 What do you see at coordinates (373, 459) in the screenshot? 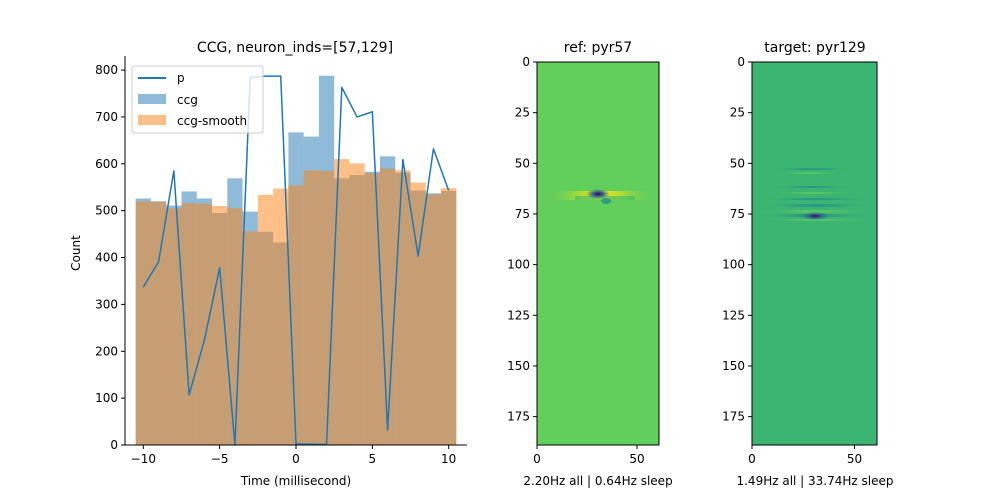
I see `ccg-x-tick-label: 5` at bounding box center [373, 459].